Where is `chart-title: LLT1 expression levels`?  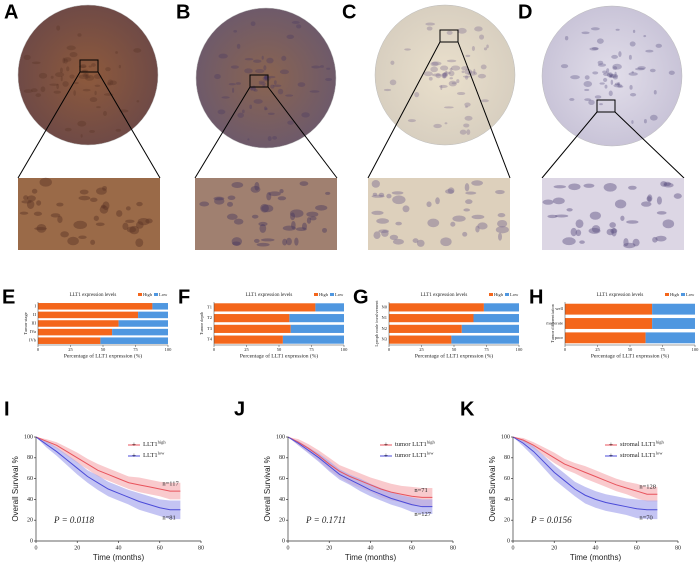 chart-title: LLT1 expression levels is located at coordinates (620, 295).